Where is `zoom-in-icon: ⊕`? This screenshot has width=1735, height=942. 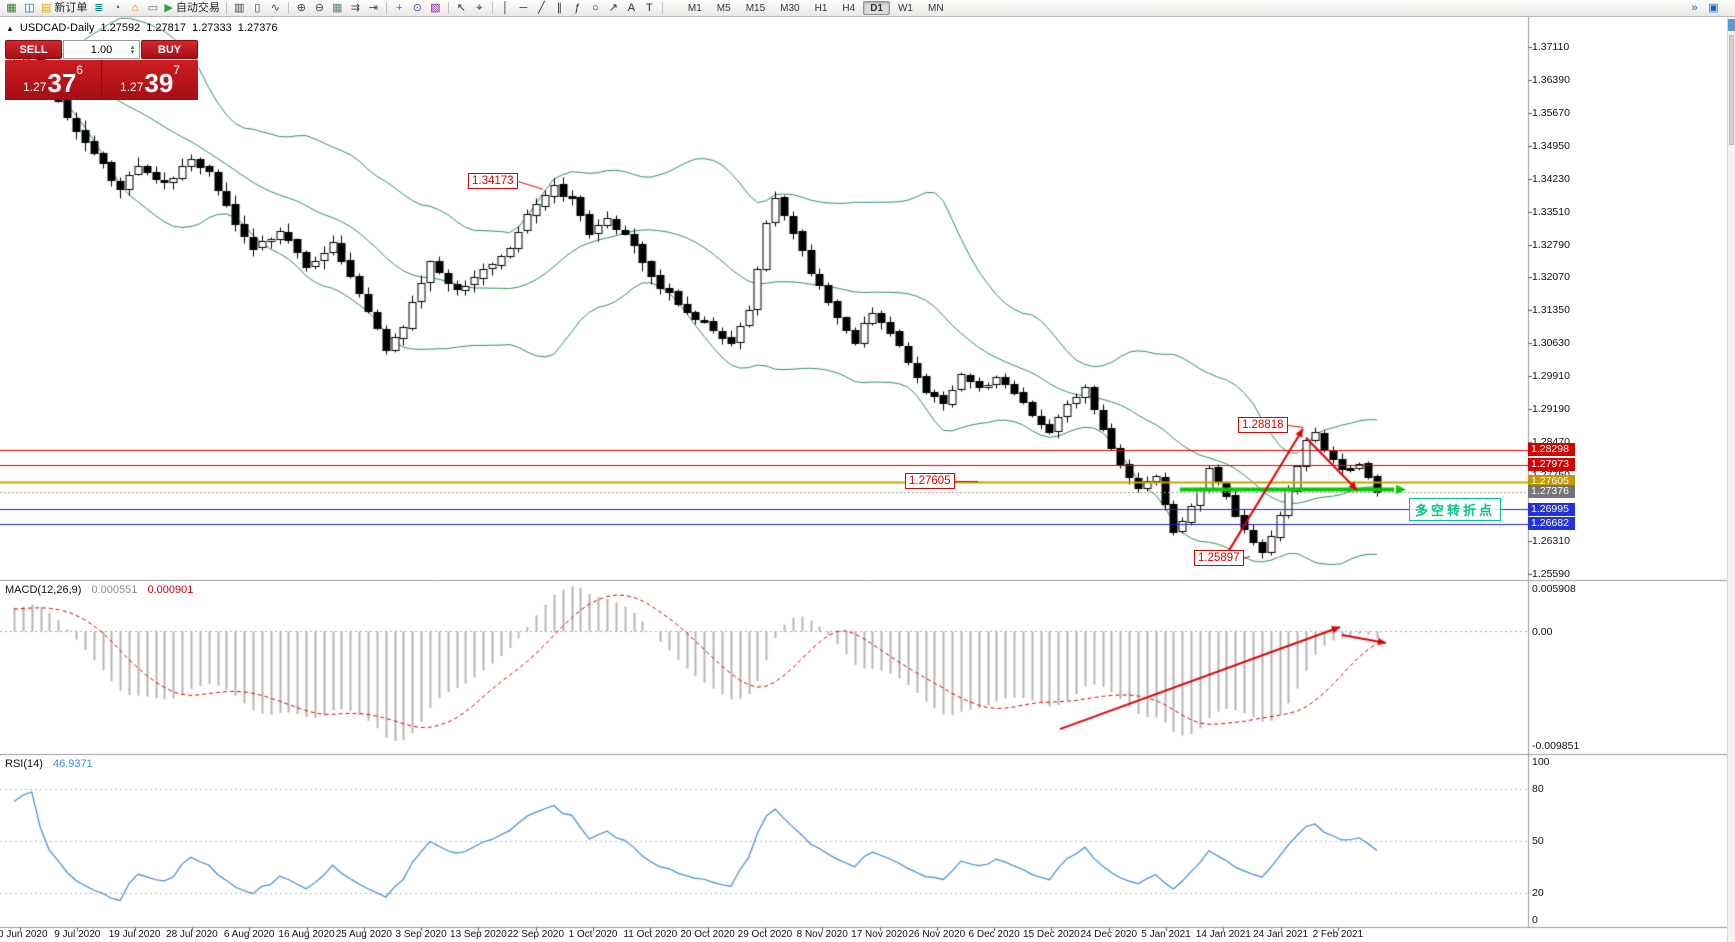
zoom-in-icon: ⊕ is located at coordinates (301, 7).